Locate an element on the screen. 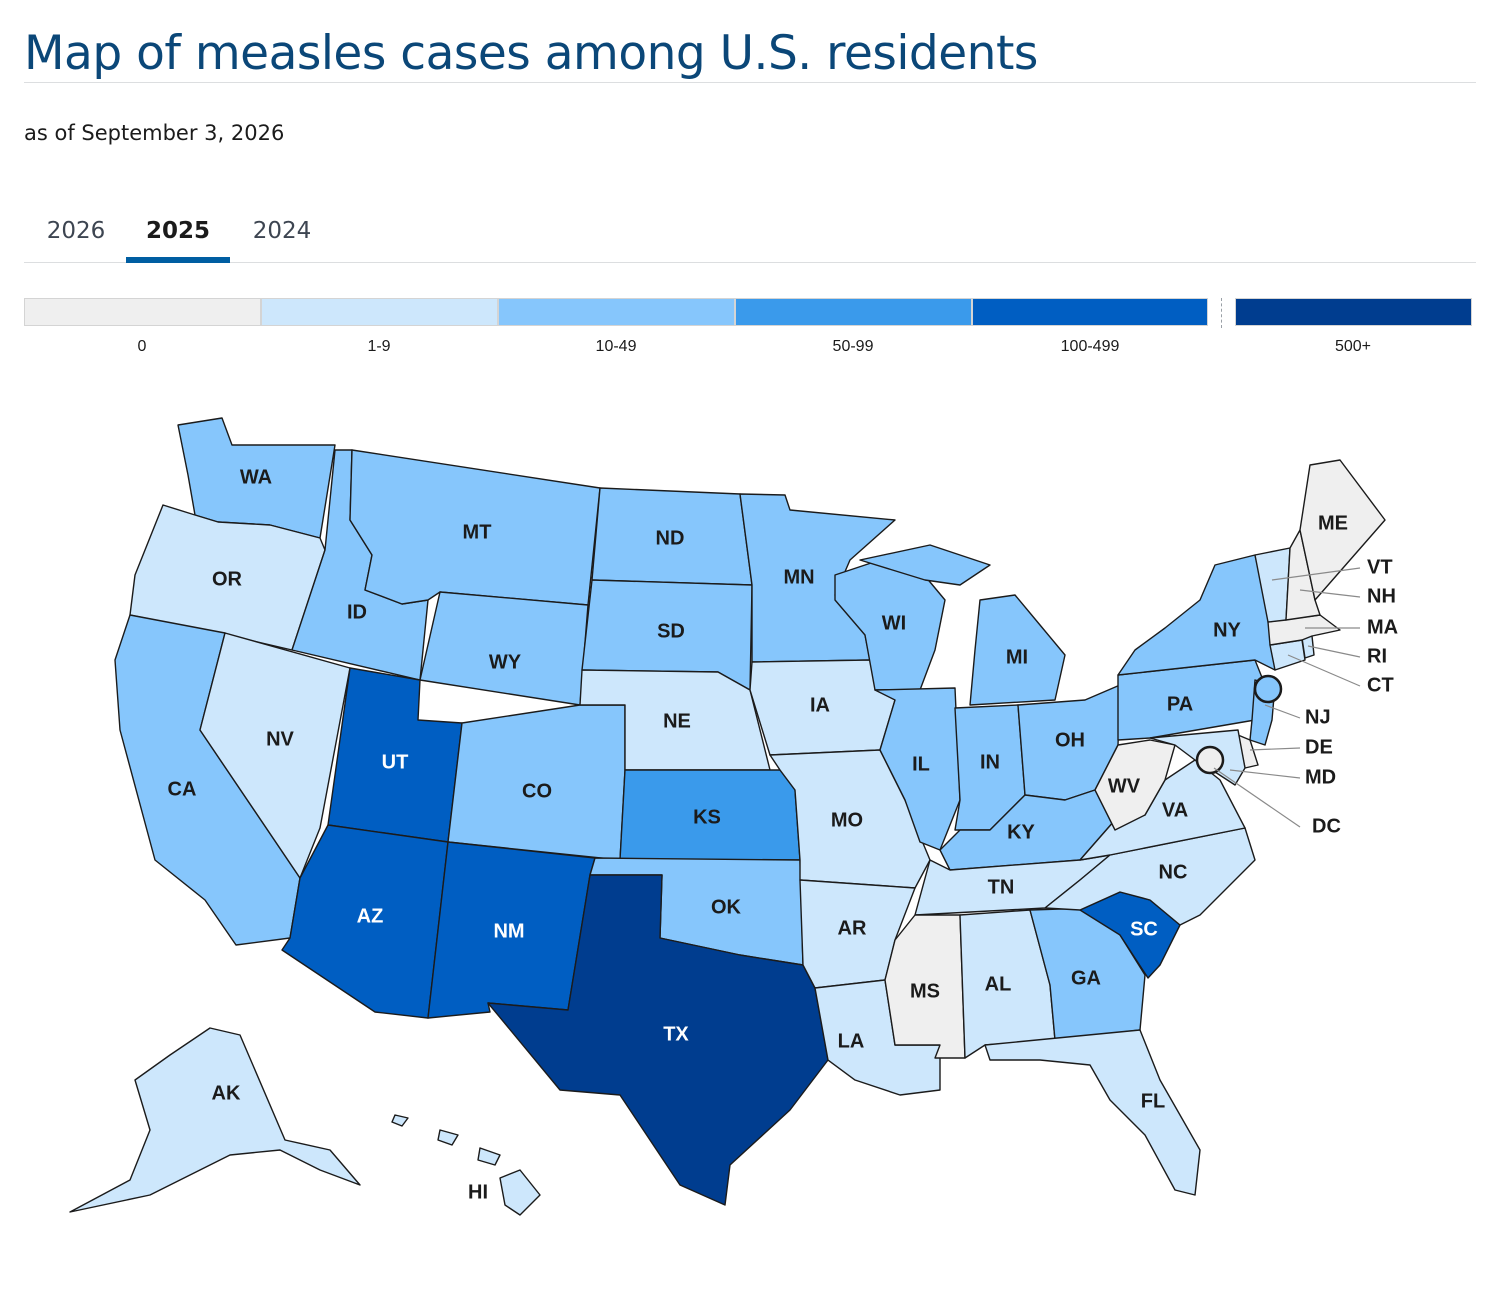 The image size is (1500, 1307). legend: 0 1-9 10-49 50-99 100-499 500+ is located at coordinates (750, 329).